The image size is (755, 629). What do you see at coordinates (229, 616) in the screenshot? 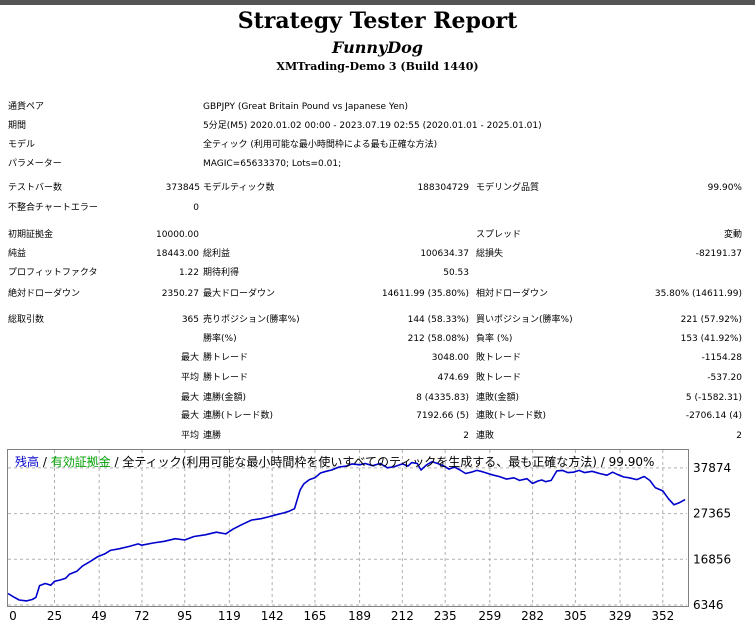
I see `x-tick-label: 119` at bounding box center [229, 616].